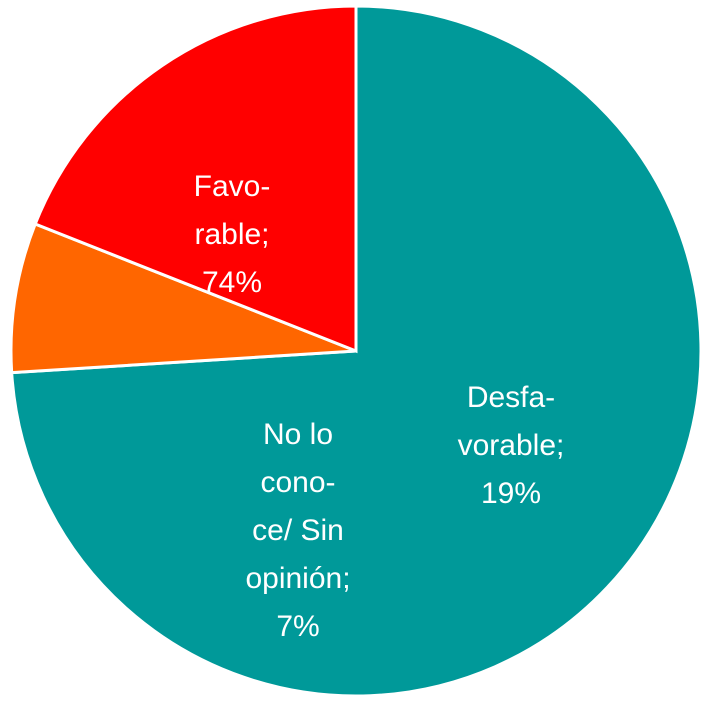  Describe the element at coordinates (297, 626) in the screenshot. I see `pie-label-line: 7%` at that location.